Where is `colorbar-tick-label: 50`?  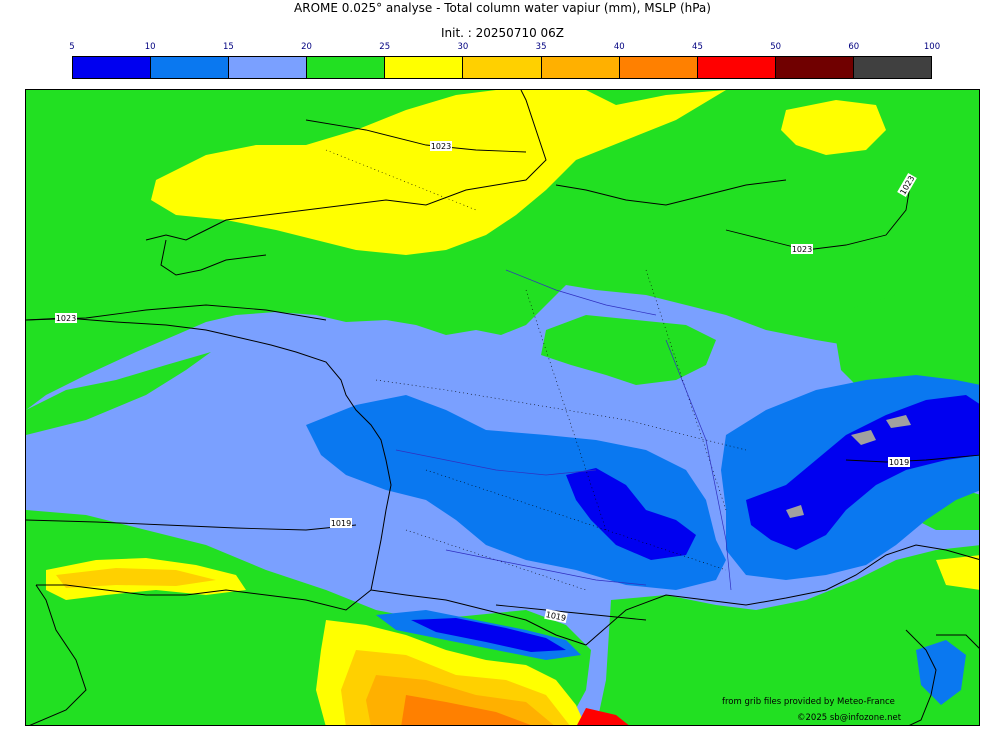 colorbar-tick-label: 50 is located at coordinates (776, 47).